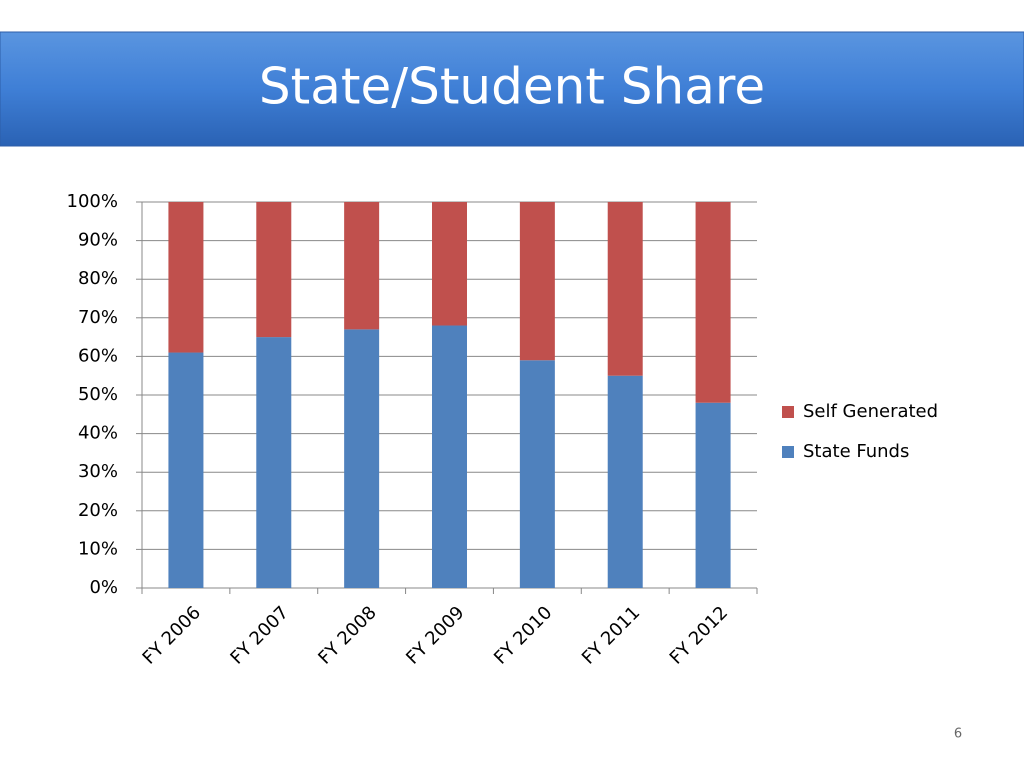 This screenshot has height=768, width=1024. What do you see at coordinates (92, 201) in the screenshot?
I see `y-tick-label: 100%` at bounding box center [92, 201].